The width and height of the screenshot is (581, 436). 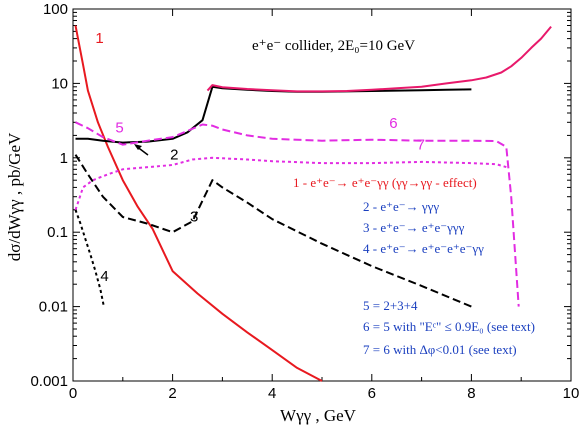 What do you see at coordinates (423, 248) in the screenshot?
I see `annotation-4: 4 - e⁺e⁻→ e⁺e⁻e⁺e⁻γγ` at bounding box center [423, 248].